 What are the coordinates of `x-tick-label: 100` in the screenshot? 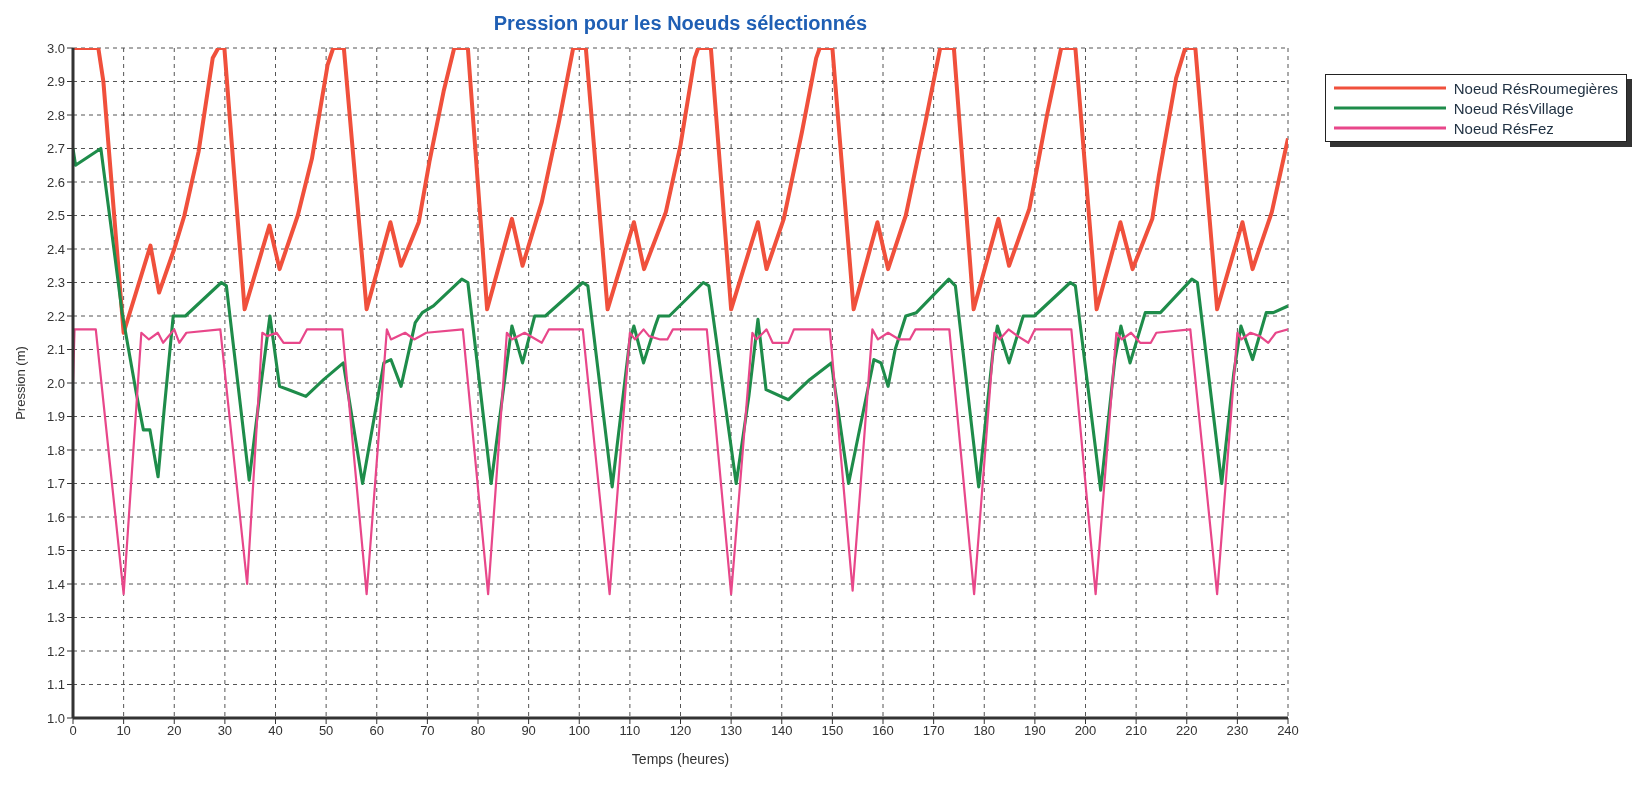 It's located at (579, 731).